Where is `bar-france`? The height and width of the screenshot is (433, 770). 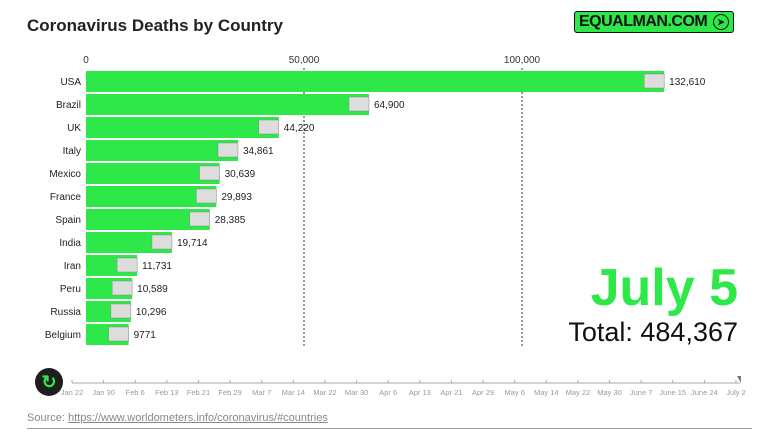
bar-france is located at coordinates (151, 196).